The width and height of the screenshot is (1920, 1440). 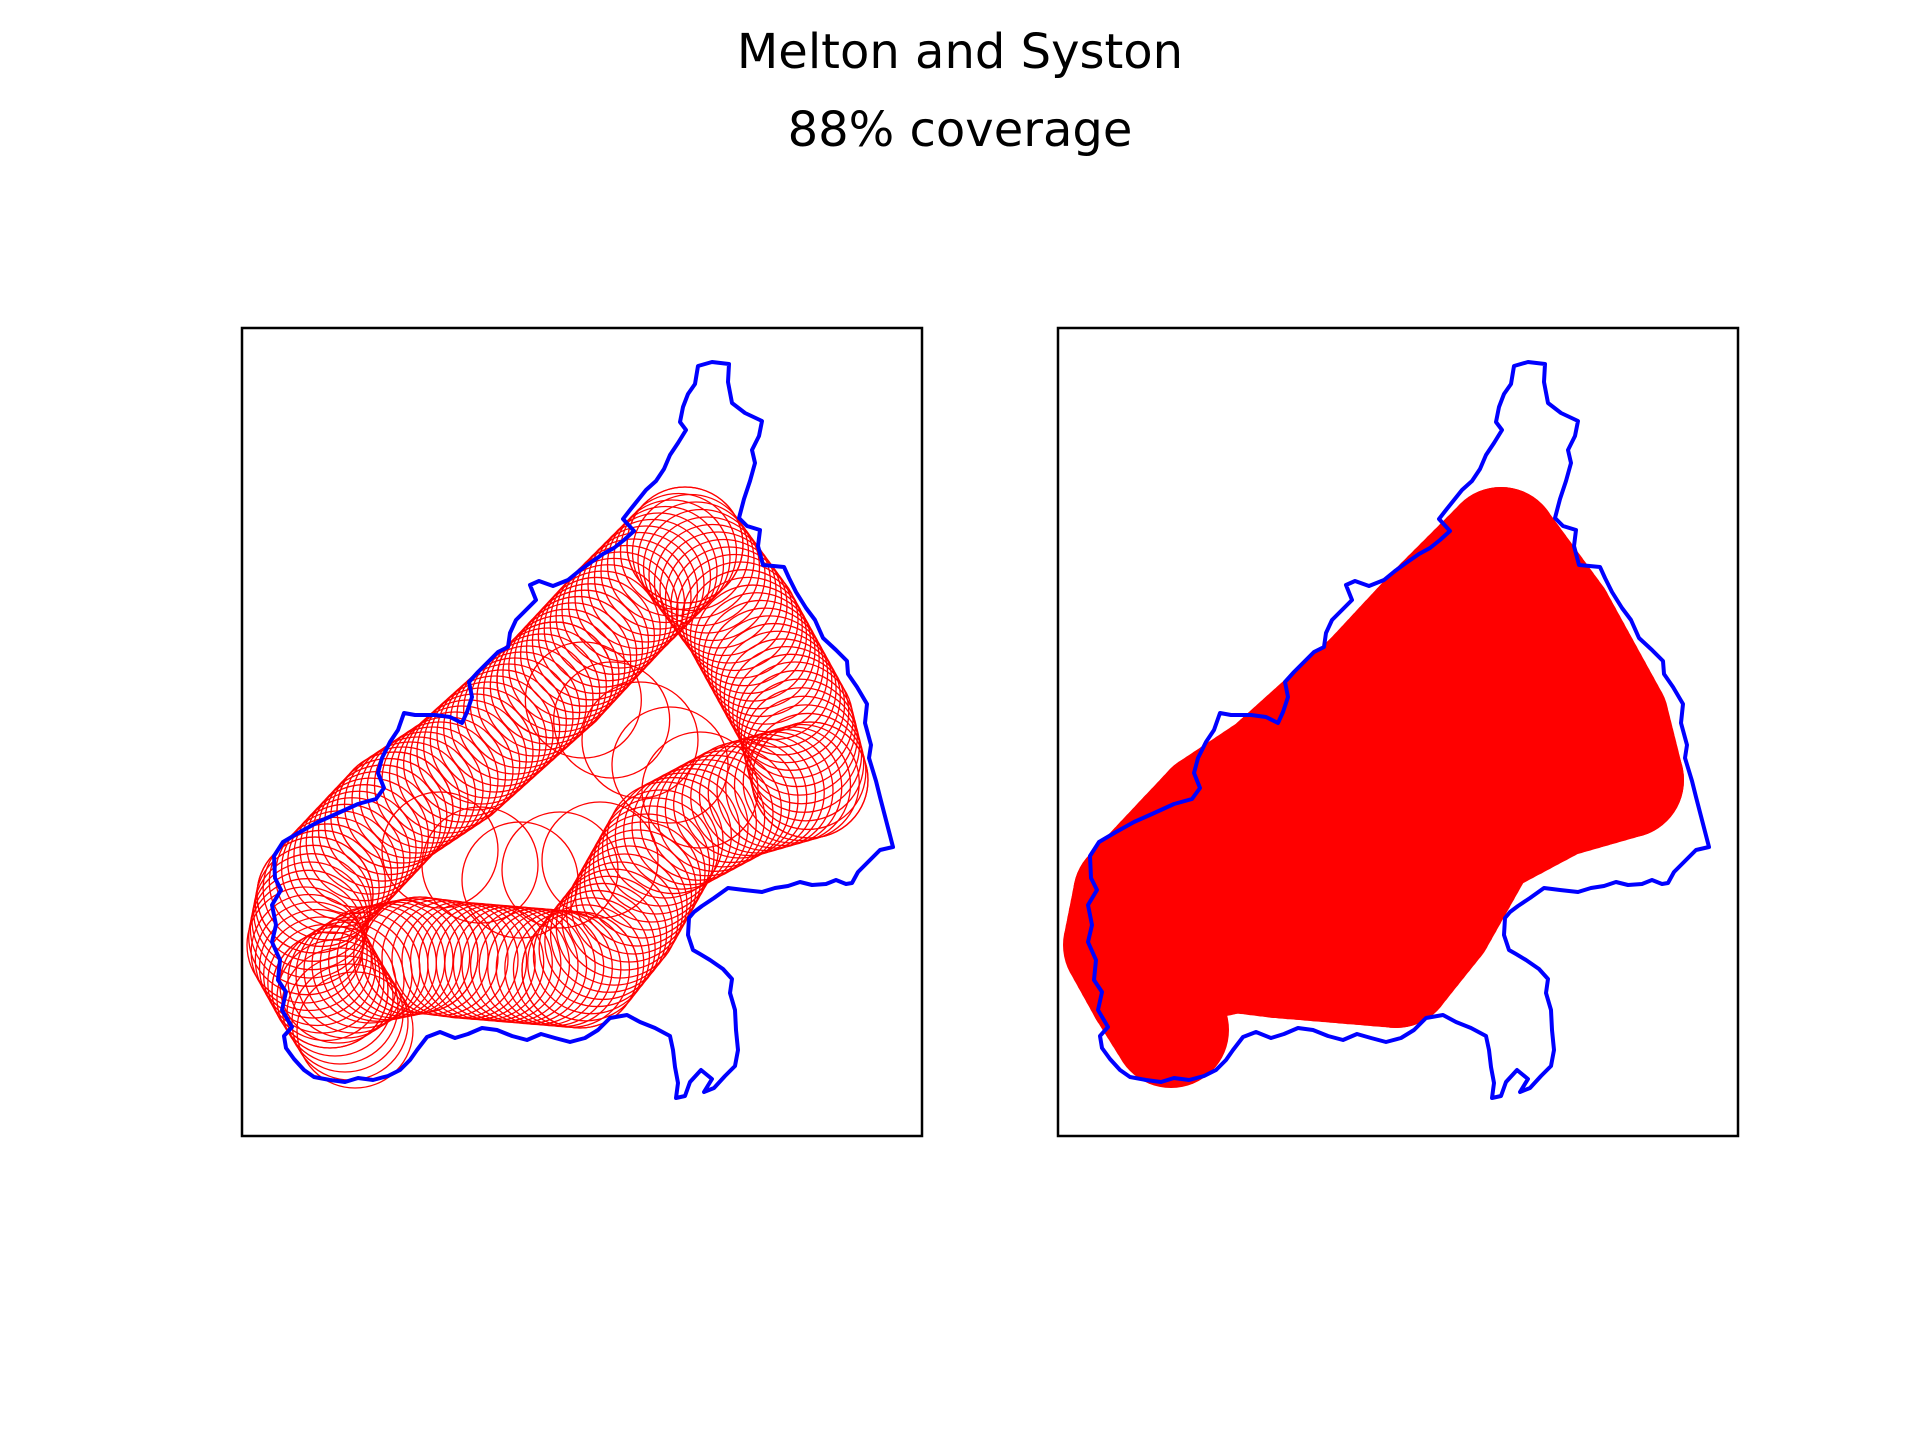 I want to click on figure-subtitle: 88% coverage, so click(x=960, y=130).